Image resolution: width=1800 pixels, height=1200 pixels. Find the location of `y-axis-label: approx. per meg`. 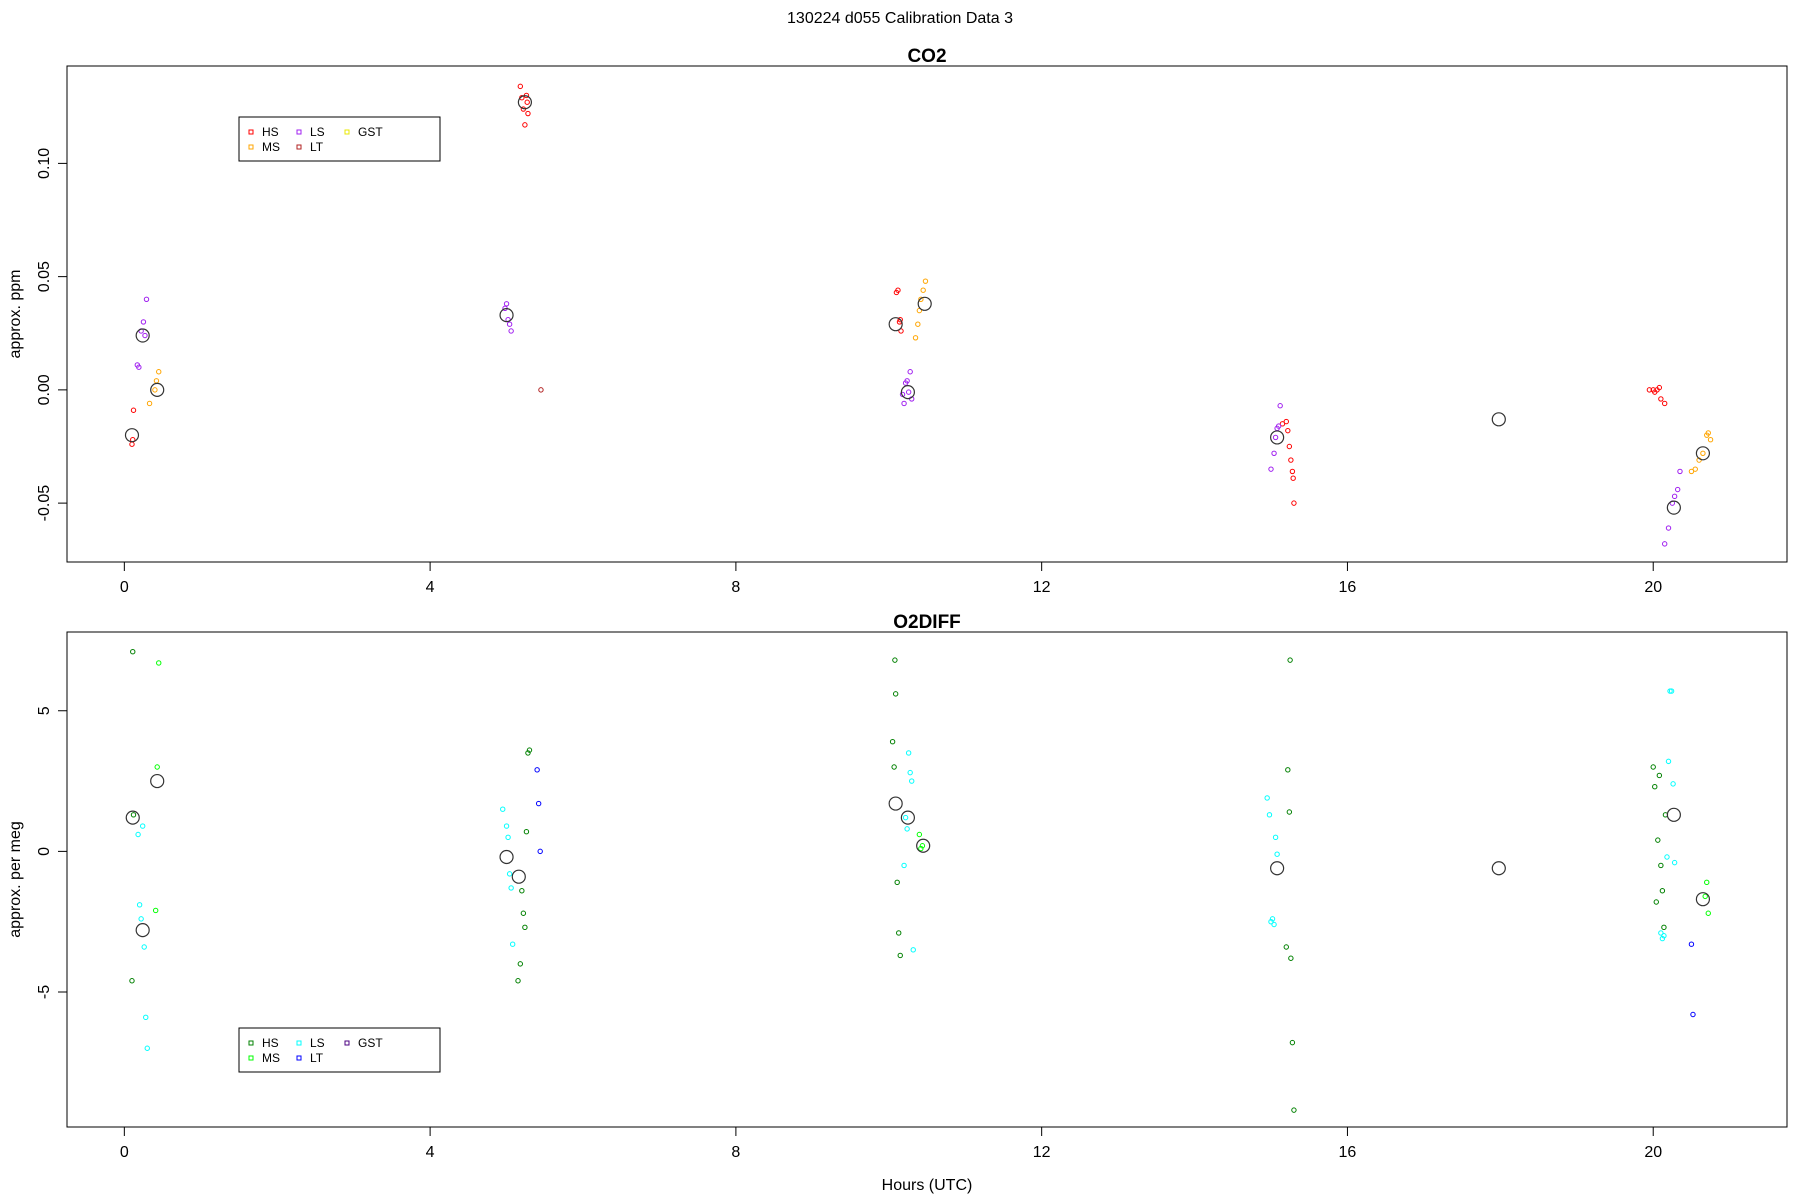

y-axis-label: approx. per meg is located at coordinates (15, 879).